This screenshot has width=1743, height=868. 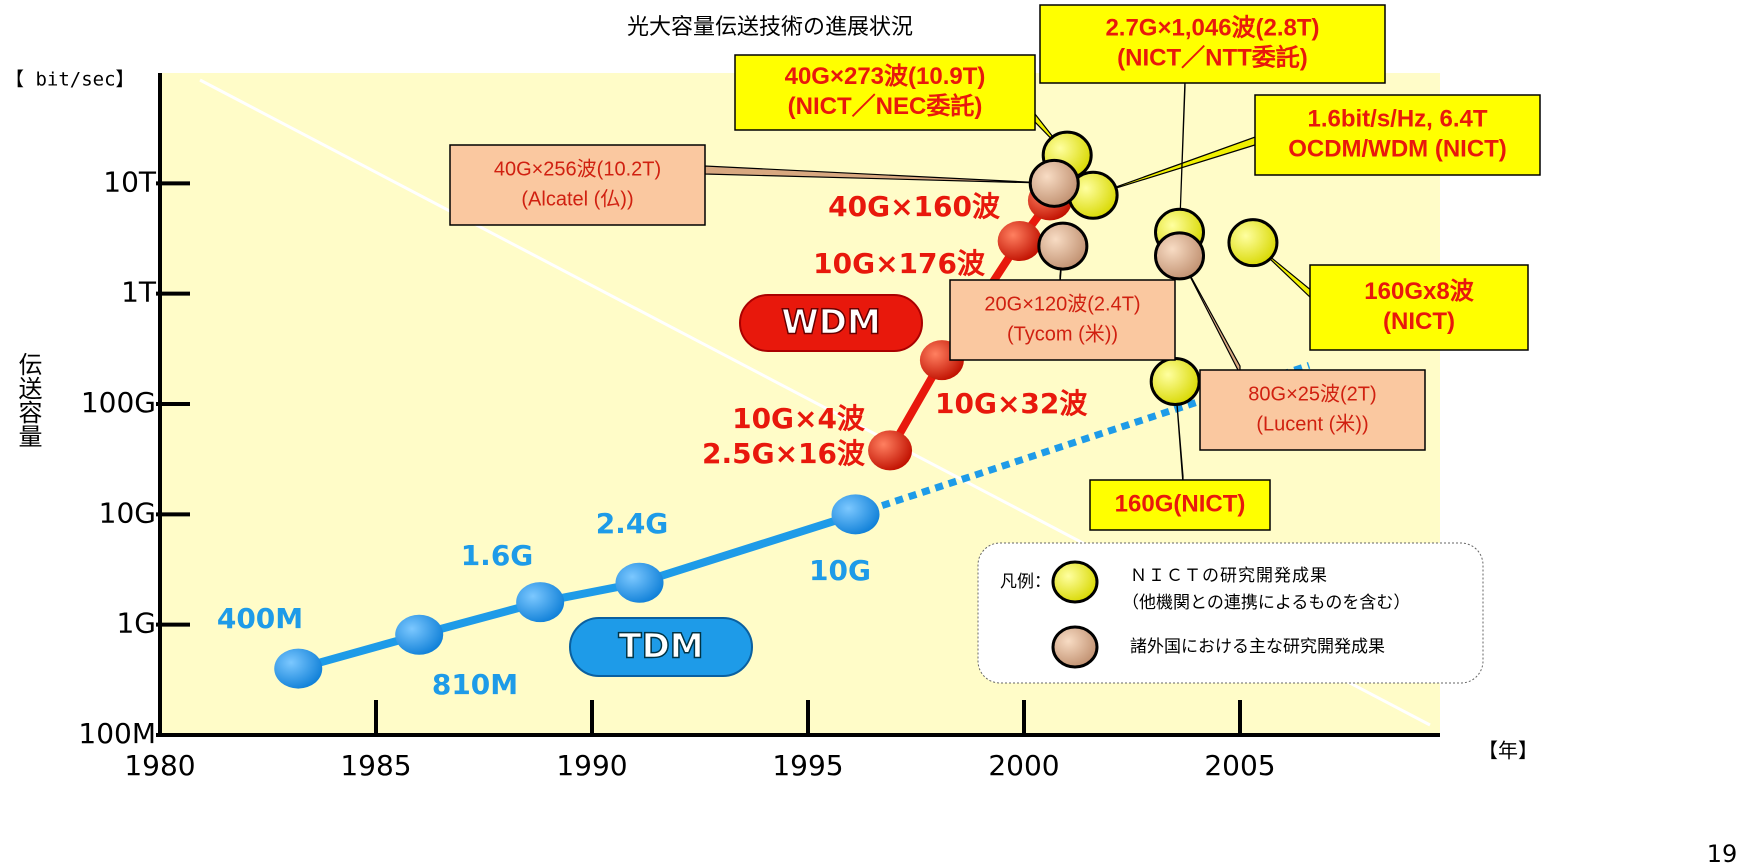 I want to click on callout-label: (NICT／NTT委託), so click(x=1212, y=57).